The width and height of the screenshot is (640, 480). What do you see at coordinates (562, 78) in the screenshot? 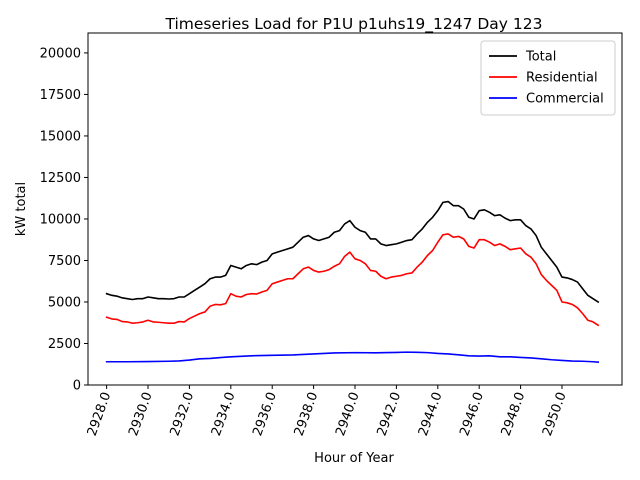
I see `legend-label-residential: Residential` at bounding box center [562, 78].